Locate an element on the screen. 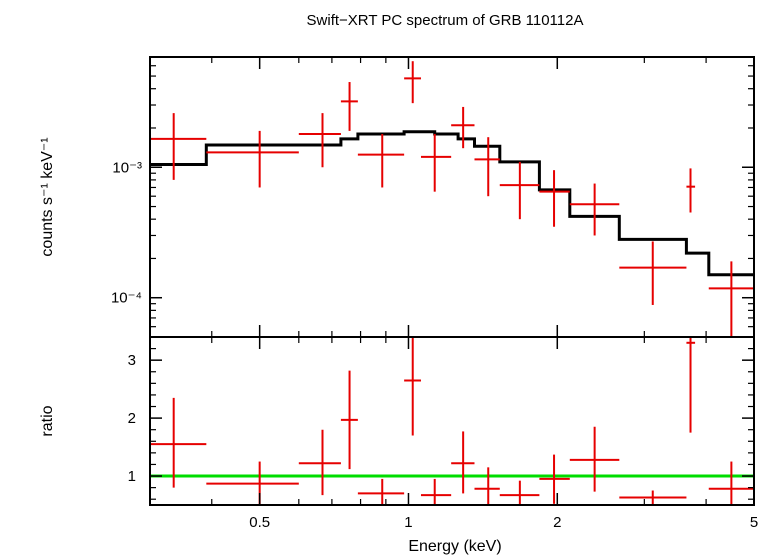 This screenshot has height=556, width=771. spectrum-y-axis-label: counts s⁻¹ keV⁻¹ is located at coordinates (47, 196).